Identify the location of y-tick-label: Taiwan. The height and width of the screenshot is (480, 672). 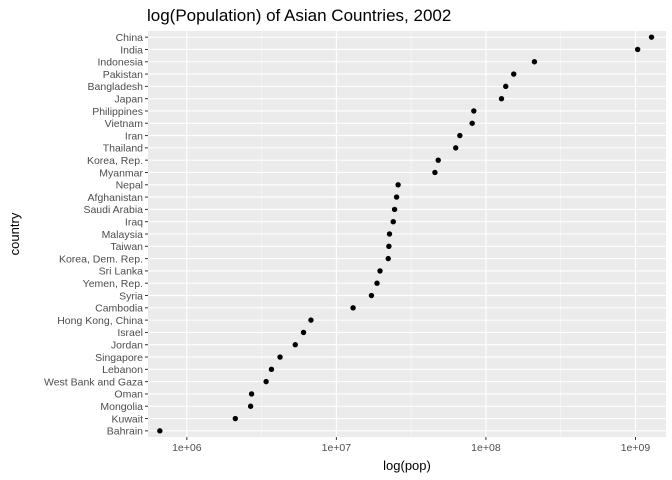
(126, 247).